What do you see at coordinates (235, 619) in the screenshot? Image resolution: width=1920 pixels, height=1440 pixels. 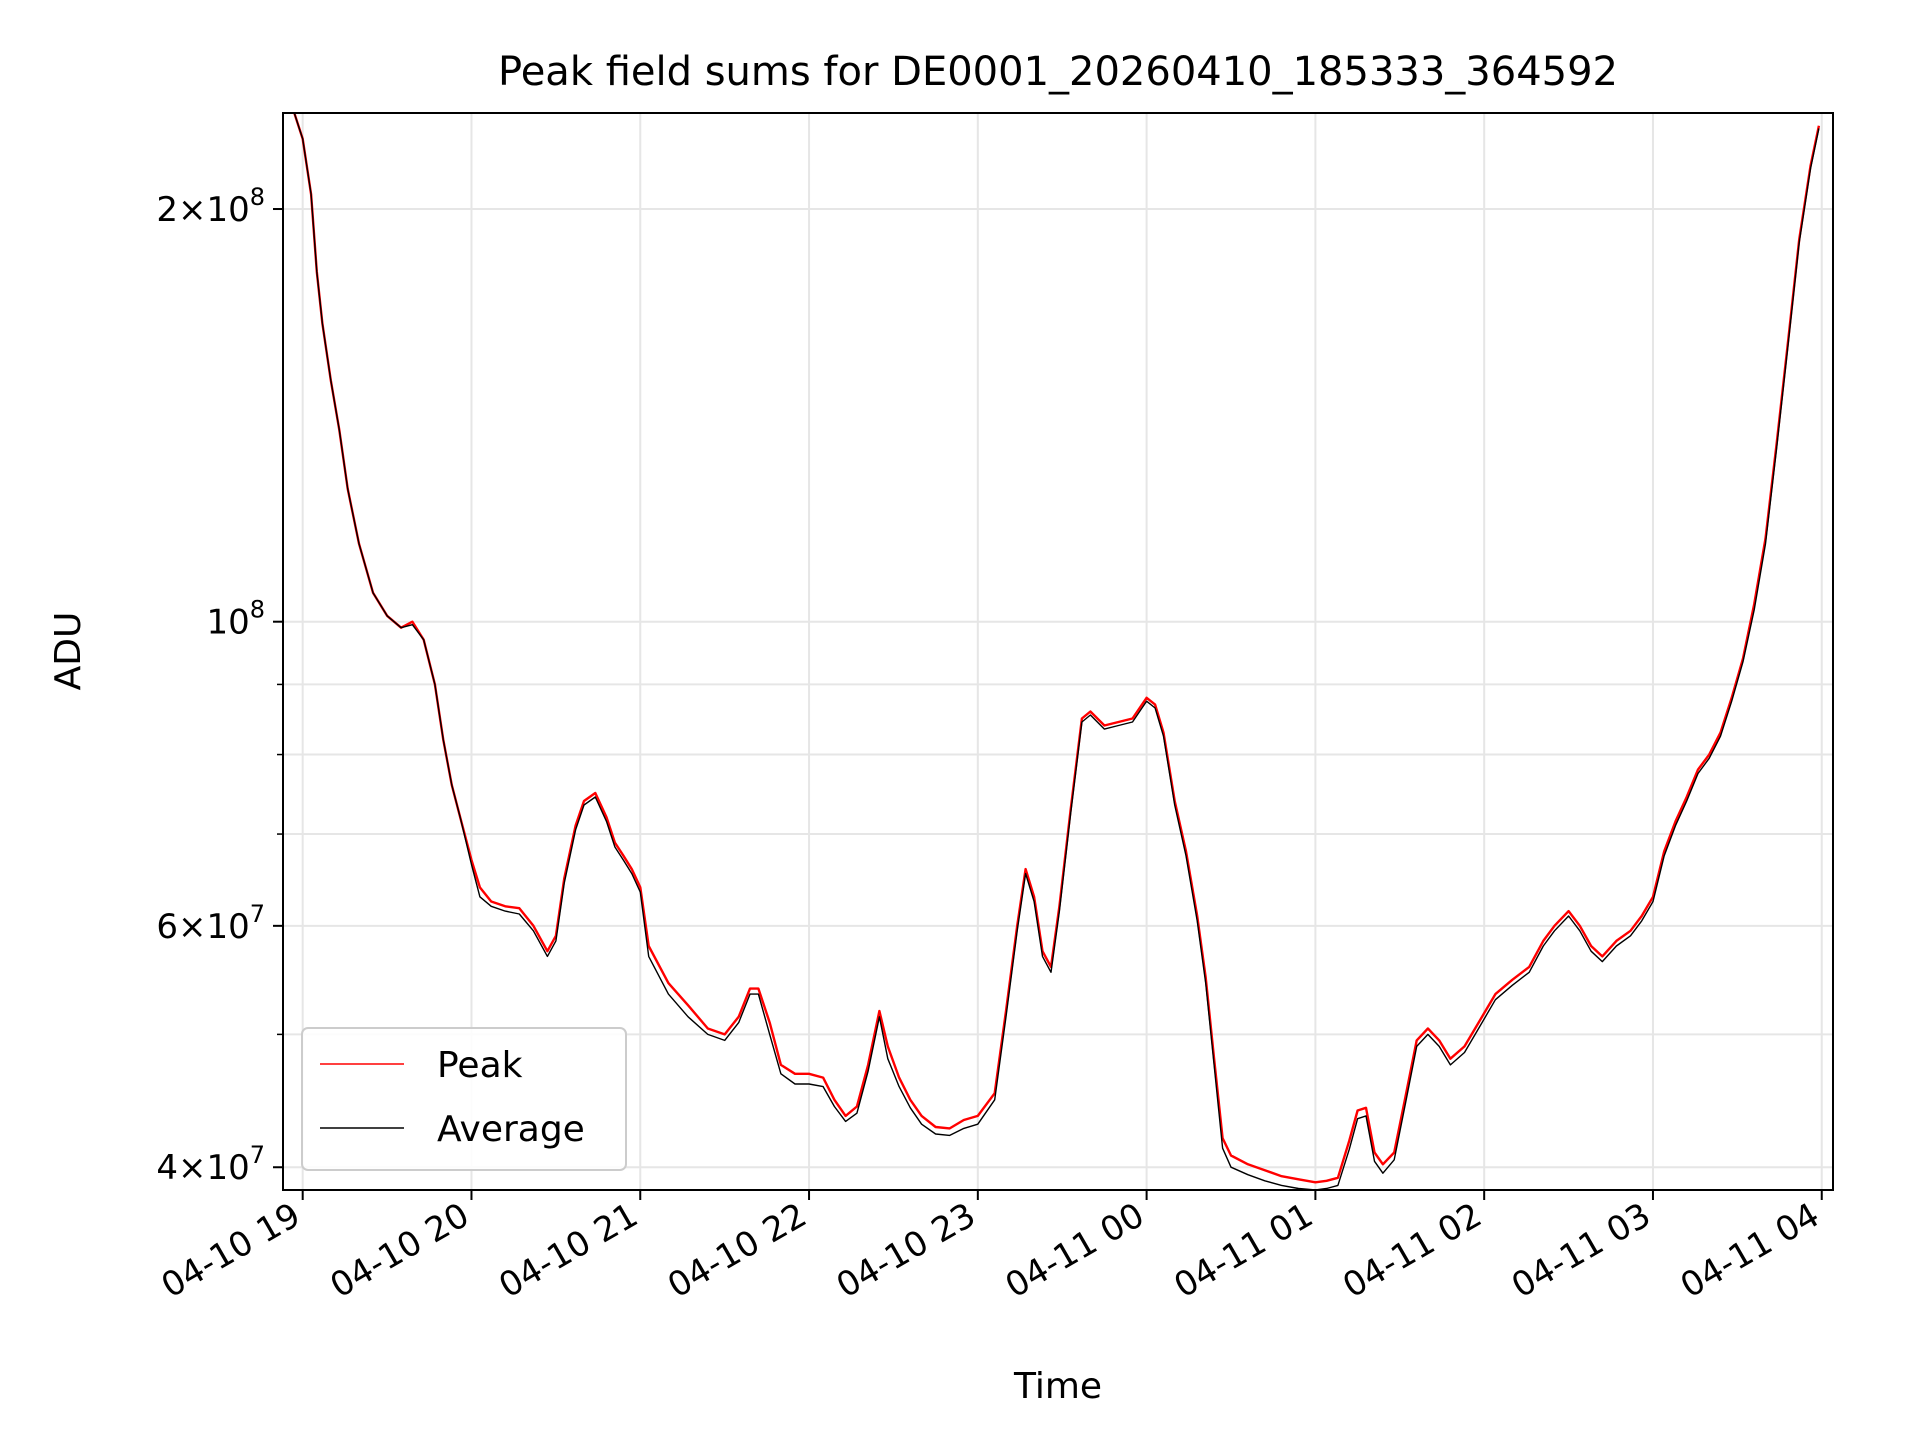 I see `y-tick-label: 108` at bounding box center [235, 619].